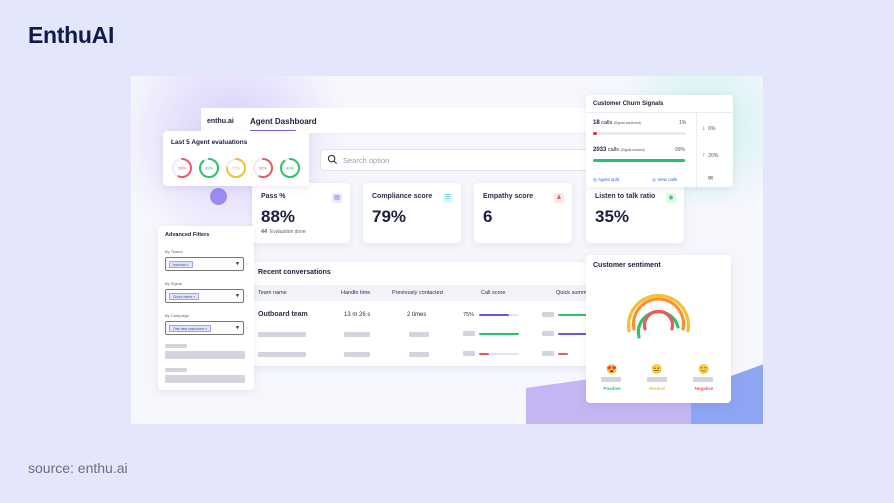  What do you see at coordinates (499, 334) in the screenshot?
I see `score-bar` at bounding box center [499, 334].